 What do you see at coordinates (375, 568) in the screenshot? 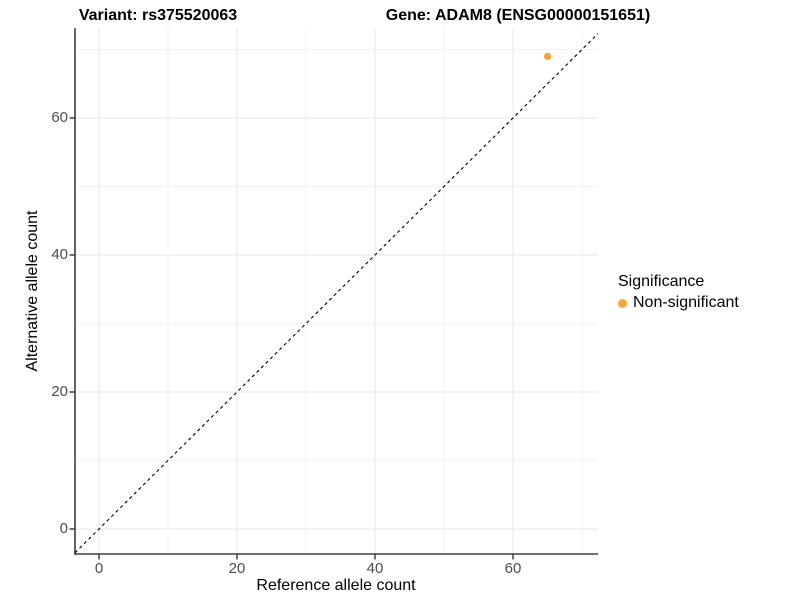
I see `x-tick-label-40: 40` at bounding box center [375, 568].